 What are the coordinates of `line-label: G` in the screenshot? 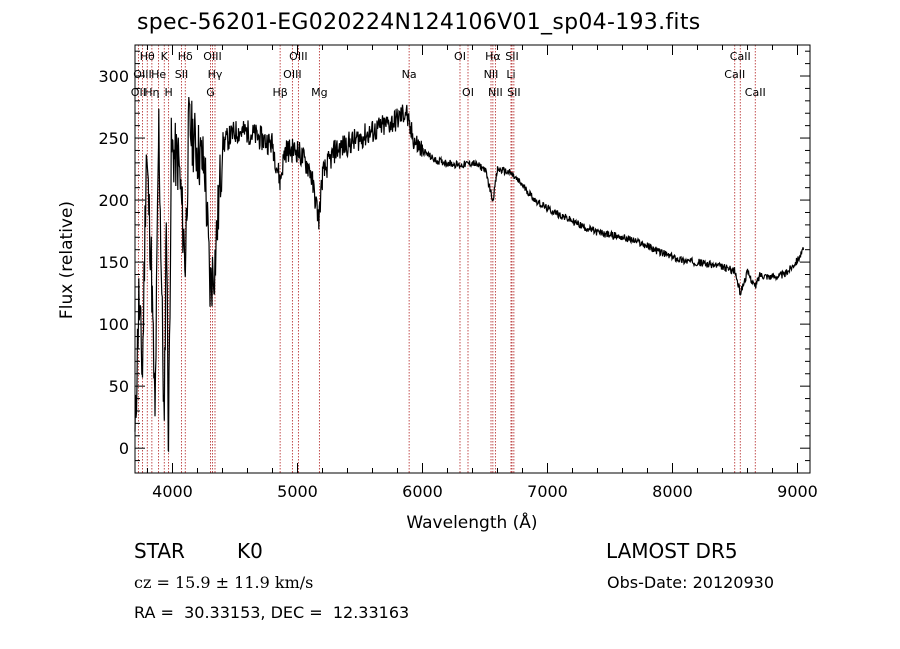 It's located at (210, 92).